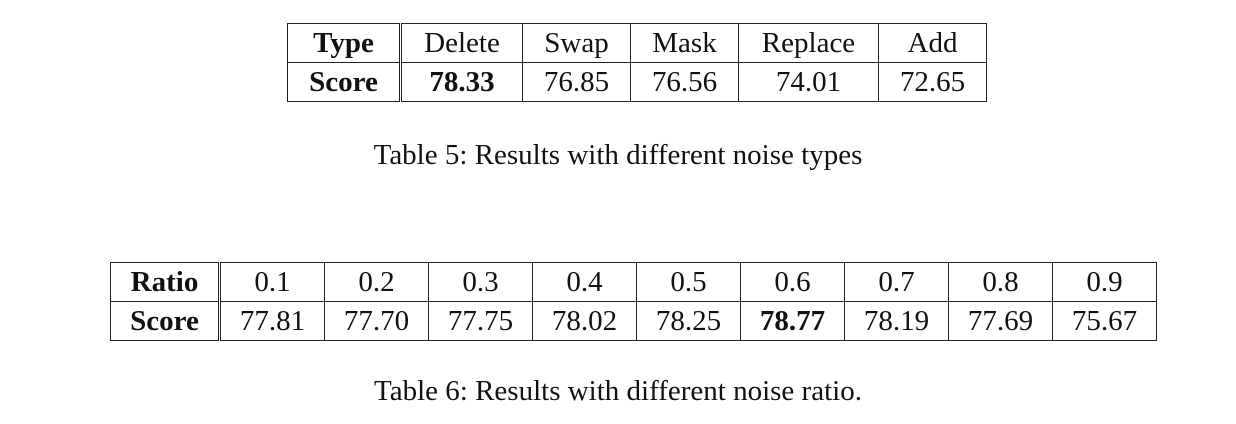  Describe the element at coordinates (1104, 282) in the screenshot. I see `column-header: 0.9` at that location.